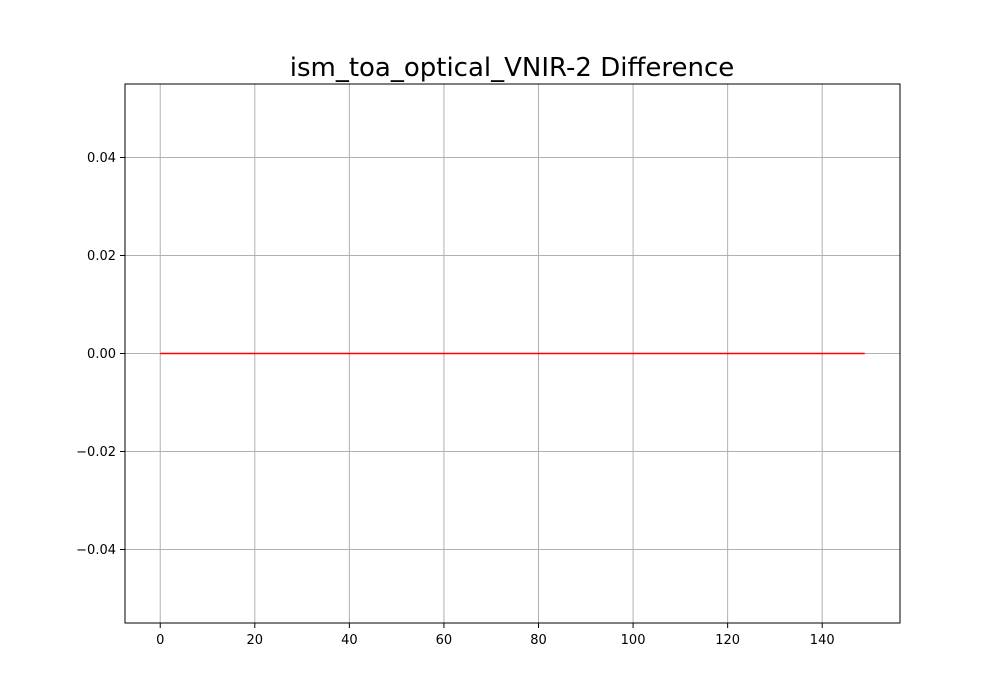 This screenshot has height=700, width=1000. I want to click on x-tick-label: 0, so click(160, 640).